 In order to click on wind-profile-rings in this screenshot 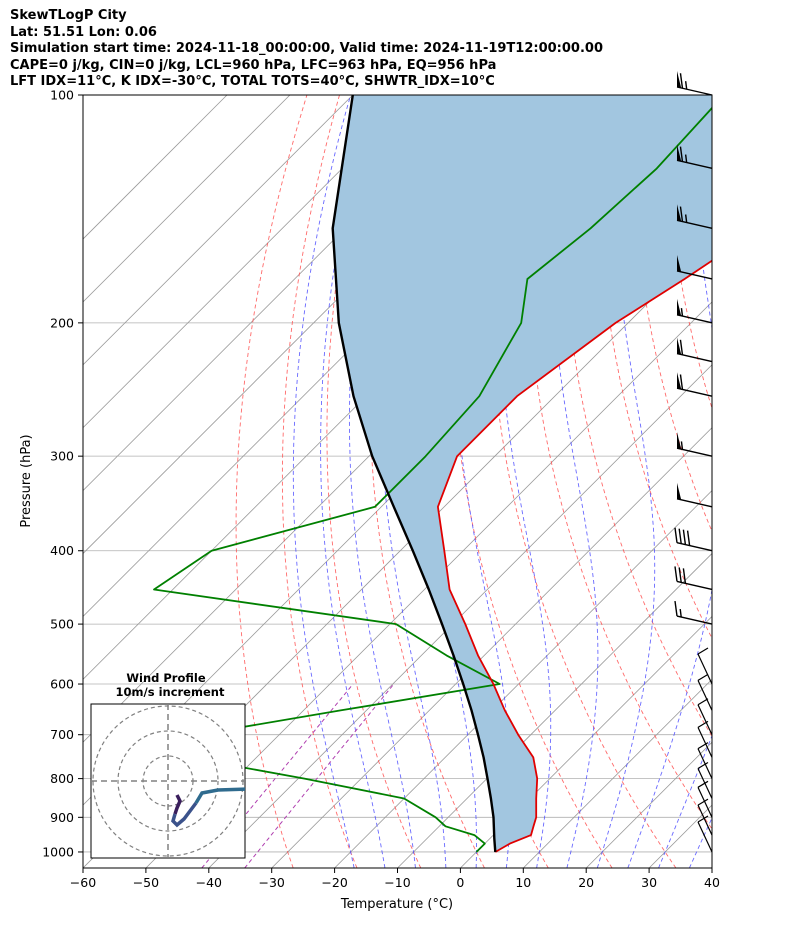, I will do `click(168, 781)`.